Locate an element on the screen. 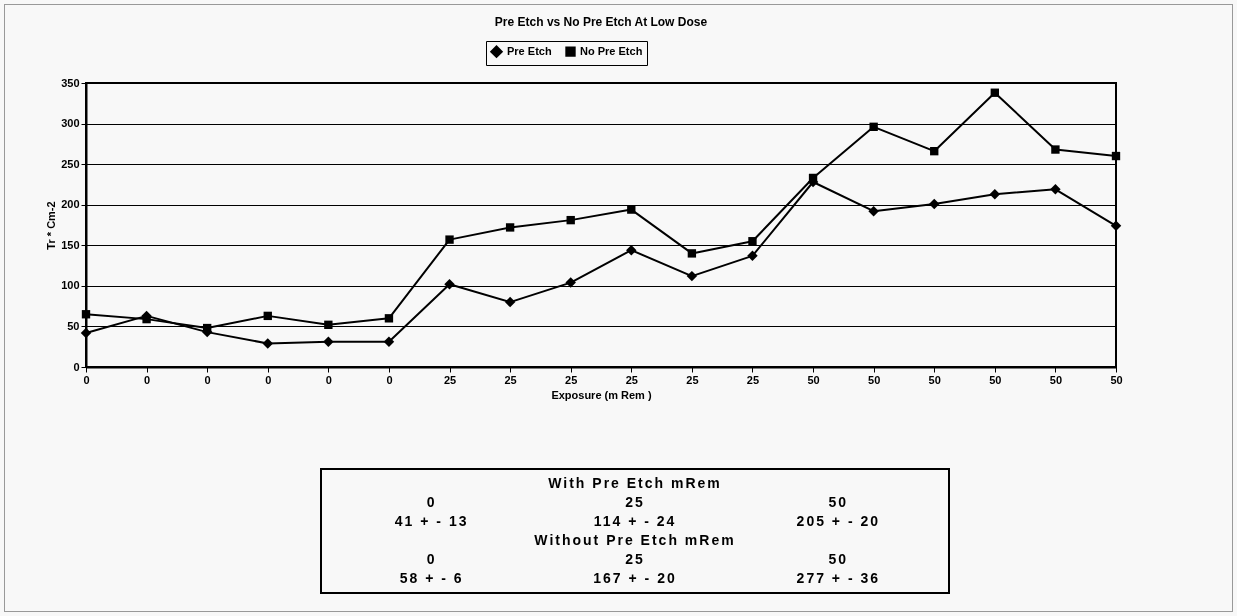 The image size is (1237, 616). text: 58 + - 6 is located at coordinates (431, 578).